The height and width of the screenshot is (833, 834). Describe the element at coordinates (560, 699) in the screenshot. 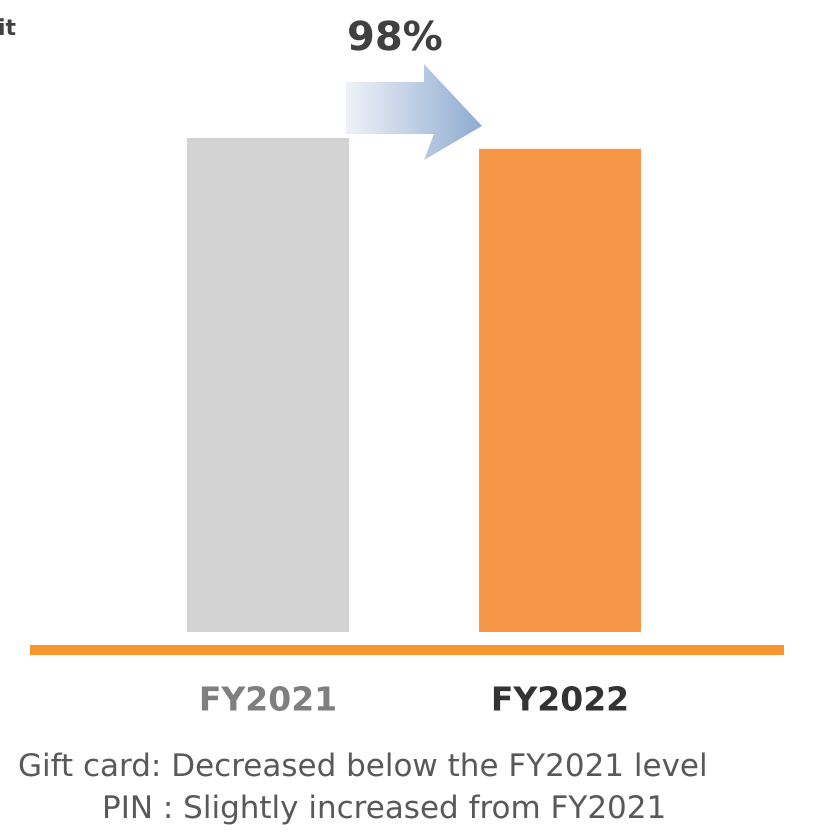

I see `x-tick-label: FY2022` at that location.